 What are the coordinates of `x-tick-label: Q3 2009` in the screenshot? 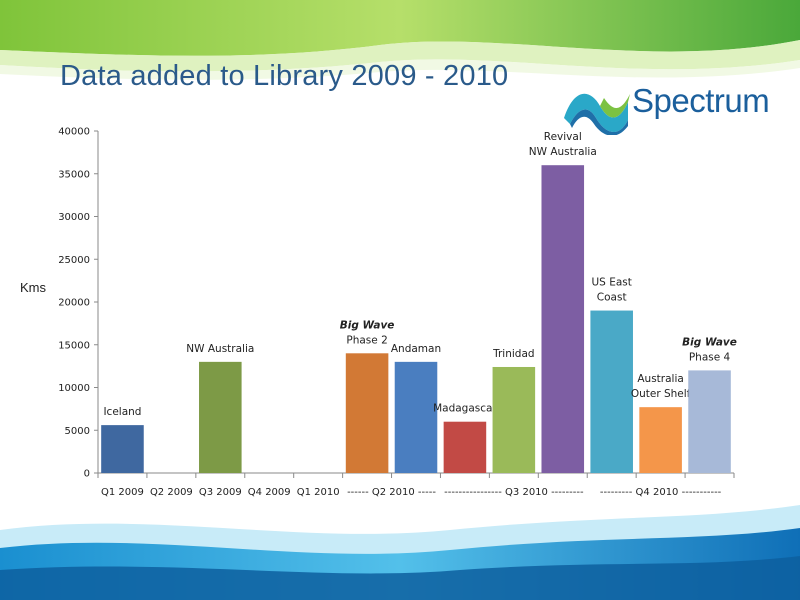 It's located at (220, 492).